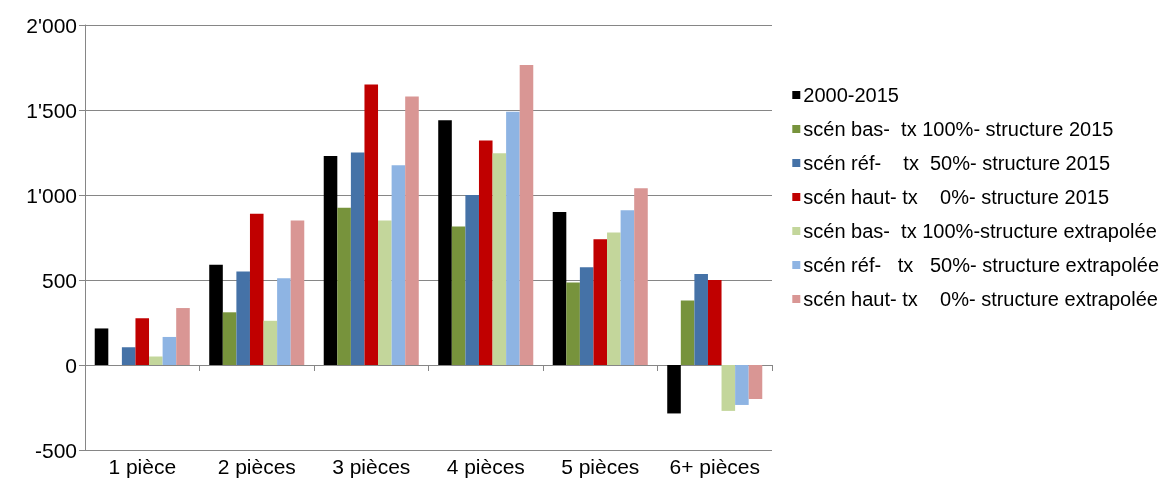 The width and height of the screenshot is (1166, 489). Describe the element at coordinates (714, 466) in the screenshot. I see `x-tick-label: 6+ pièces` at that location.